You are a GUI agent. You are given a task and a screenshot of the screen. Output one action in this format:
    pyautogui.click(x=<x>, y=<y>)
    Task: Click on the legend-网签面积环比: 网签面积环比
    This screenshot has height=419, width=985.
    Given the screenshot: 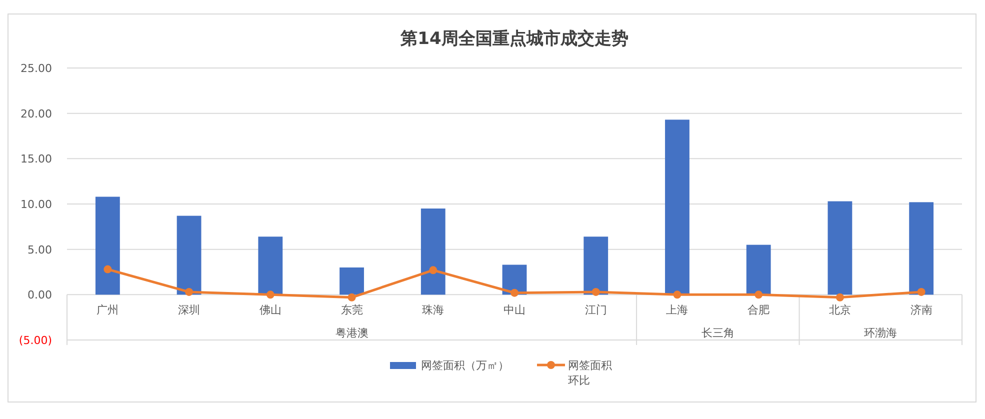 What is the action you would take?
    pyautogui.click(x=574, y=373)
    